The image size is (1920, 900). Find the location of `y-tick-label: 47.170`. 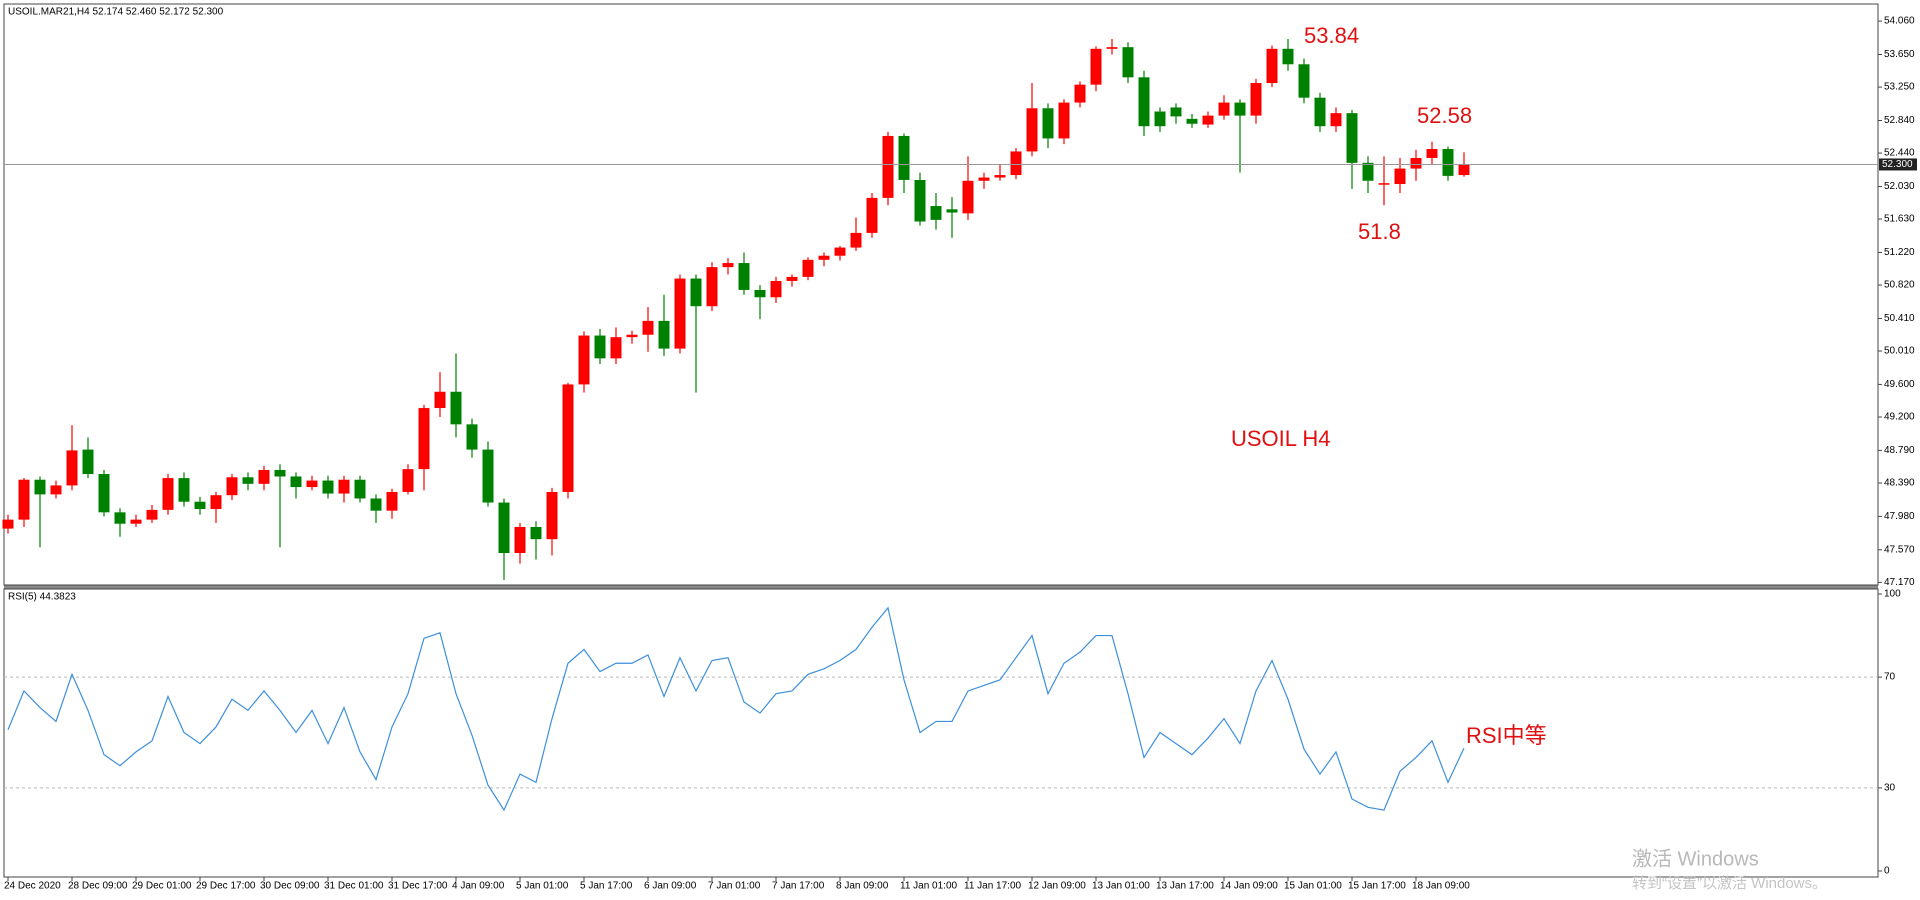

y-tick-label: 47.170 is located at coordinates (1899, 582).